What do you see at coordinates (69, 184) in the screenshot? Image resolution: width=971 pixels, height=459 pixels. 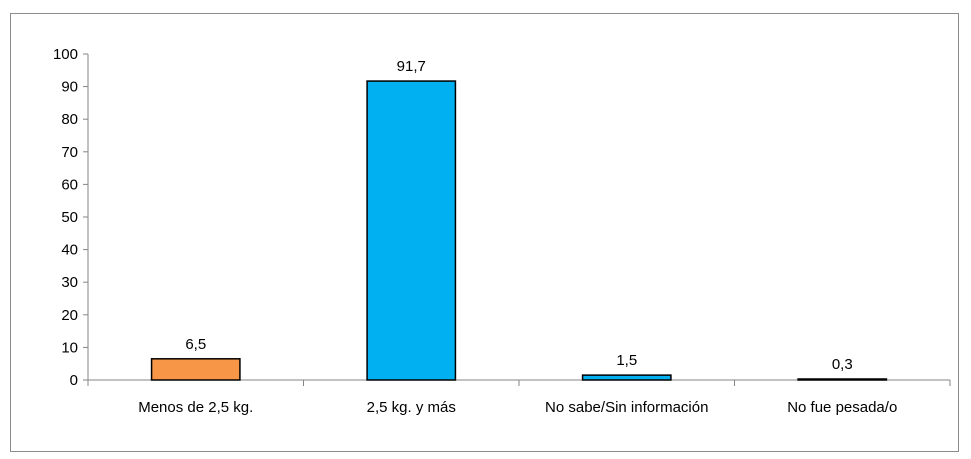 I see `y-tick-label: 60` at bounding box center [69, 184].